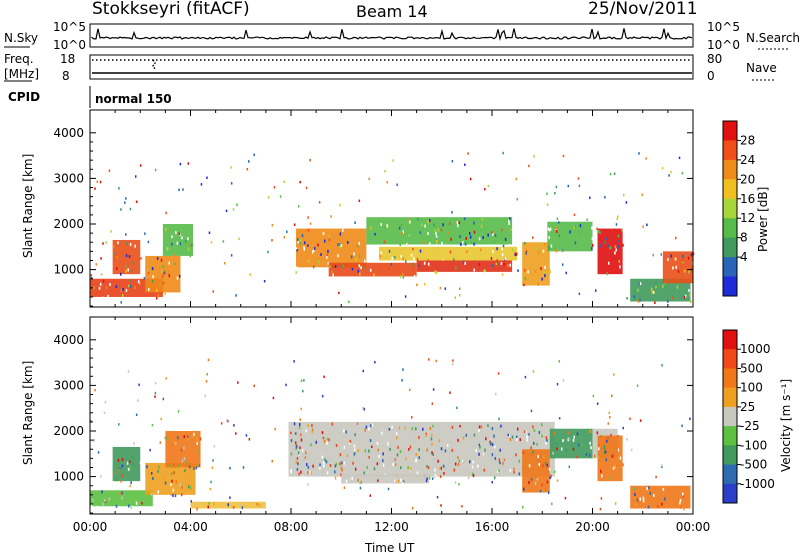 This screenshot has width=800, height=554. I want to click on power-ytick-label: 4000, so click(68, 133).